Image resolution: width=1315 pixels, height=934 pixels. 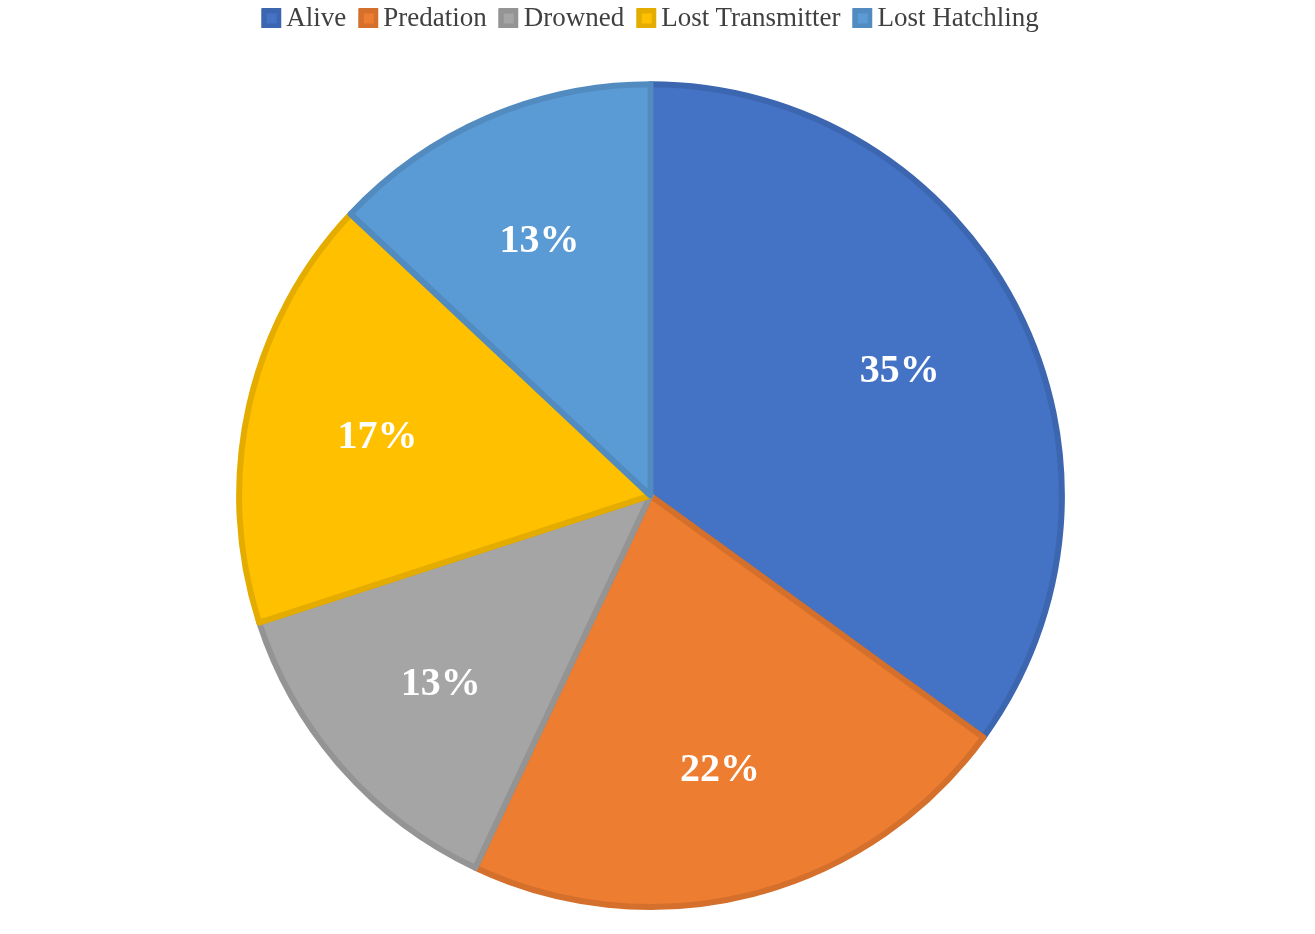 What do you see at coordinates (958, 17) in the screenshot?
I see `legend-label: Lost Hatchling` at bounding box center [958, 17].